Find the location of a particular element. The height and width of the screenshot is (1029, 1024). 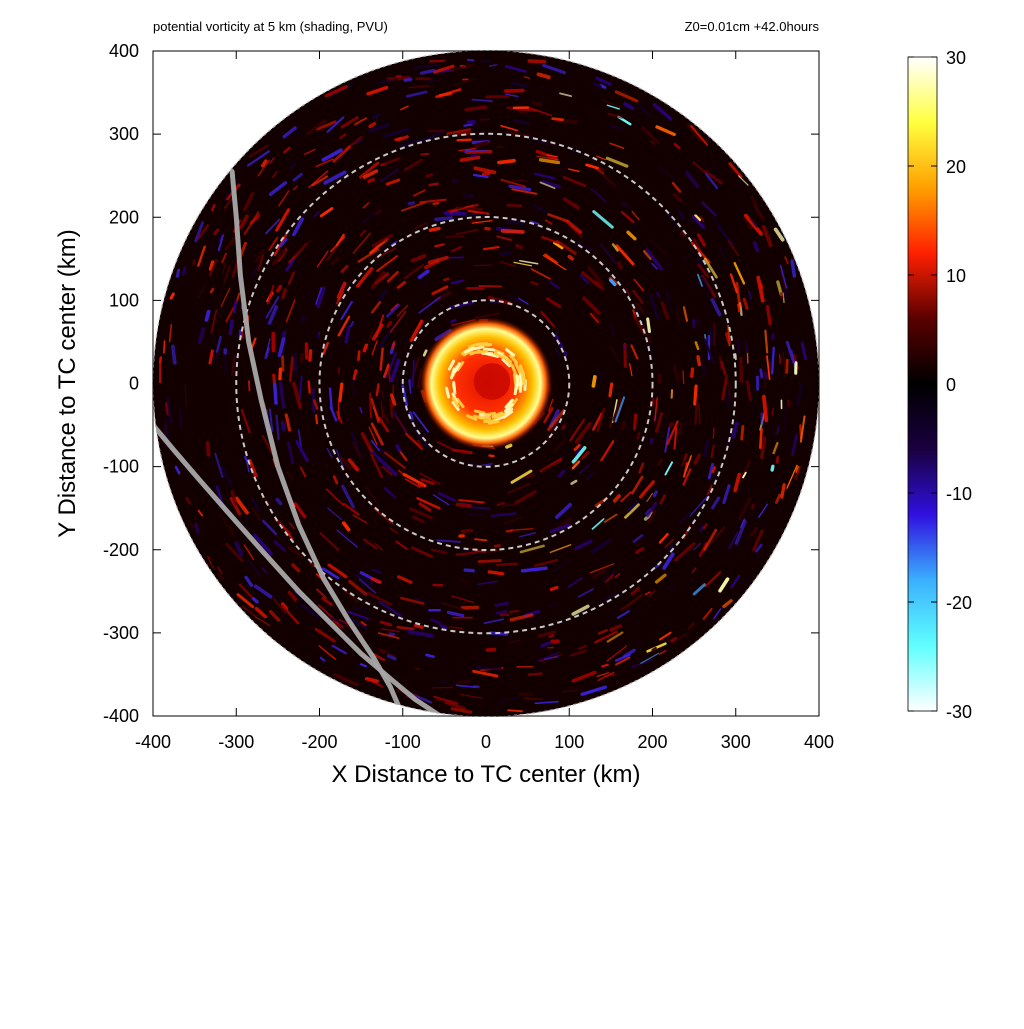

colorbar-tick-label: -20 is located at coordinates (959, 603).